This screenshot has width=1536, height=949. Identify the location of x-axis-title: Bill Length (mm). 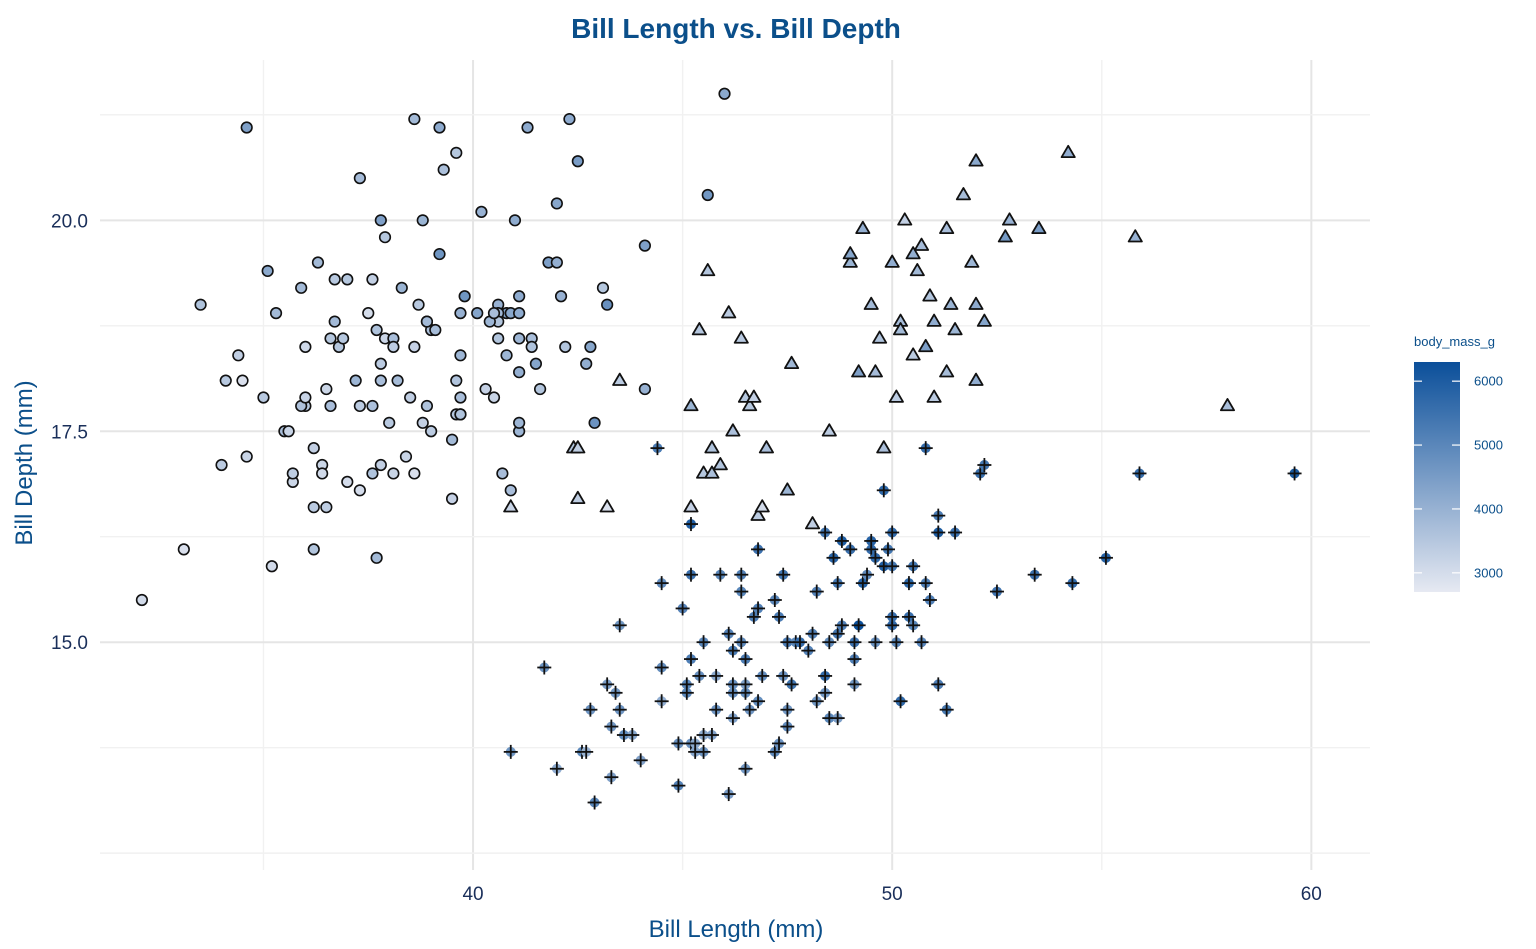
(736, 929).